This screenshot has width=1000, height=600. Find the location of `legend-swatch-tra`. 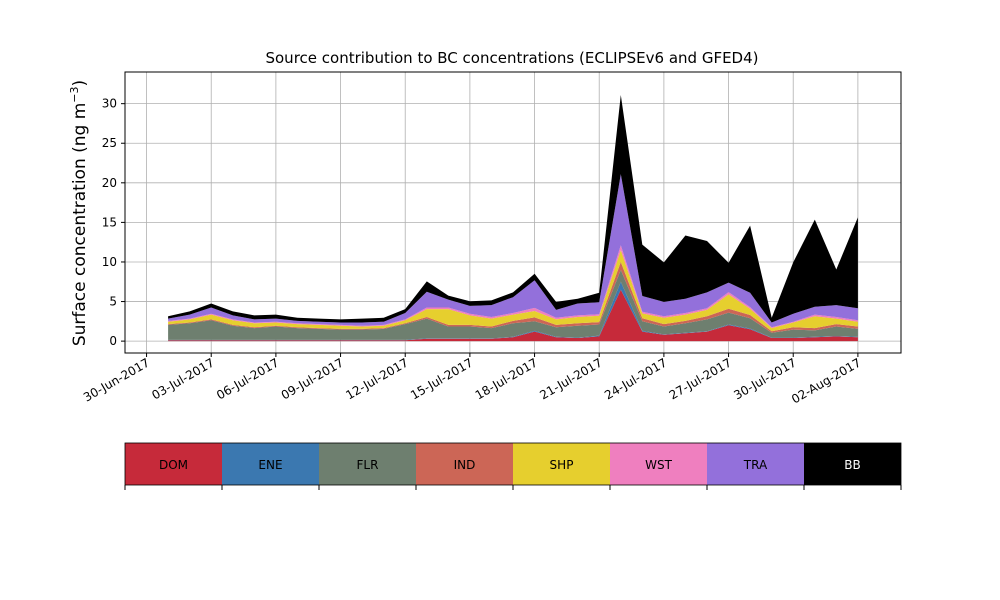

legend-swatch-tra is located at coordinates (755, 464).